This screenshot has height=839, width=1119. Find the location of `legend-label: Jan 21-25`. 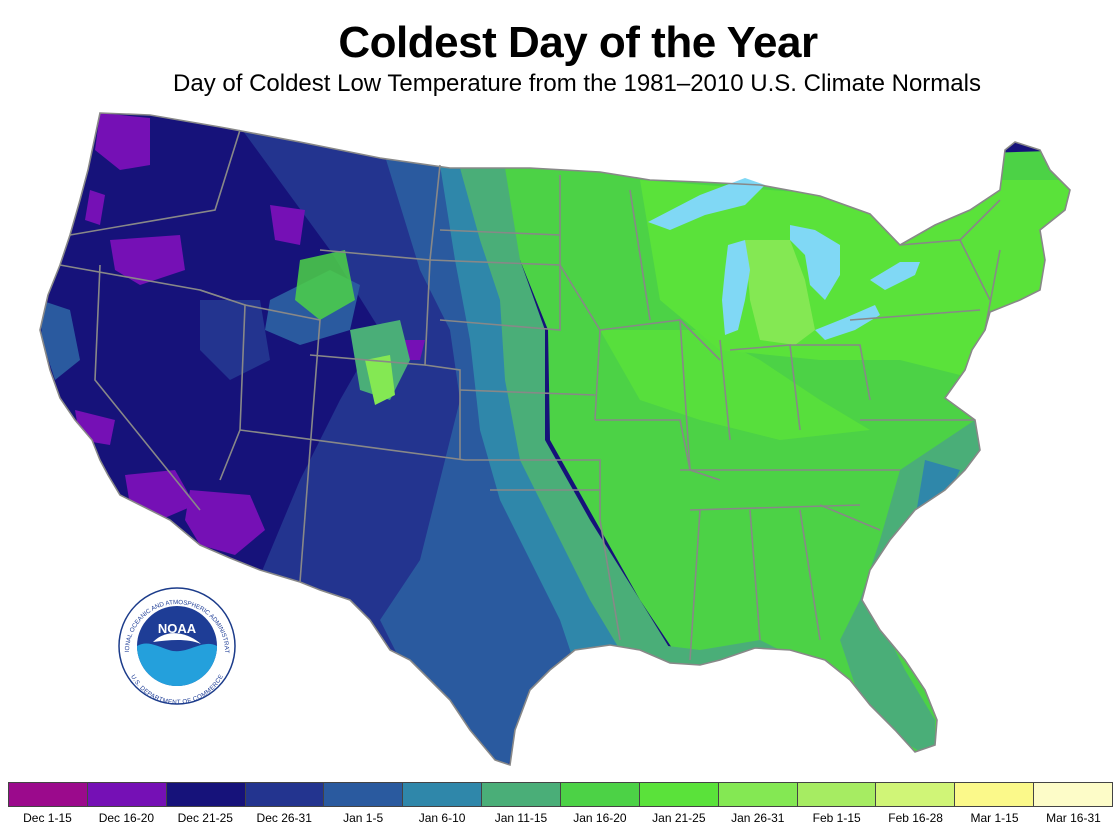

legend-label: Jan 21-25 is located at coordinates (679, 818).